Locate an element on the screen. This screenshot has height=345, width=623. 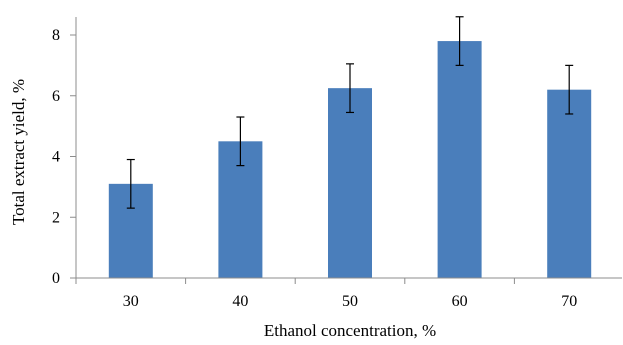
y-tick-label-0: 0 is located at coordinates (56, 278).